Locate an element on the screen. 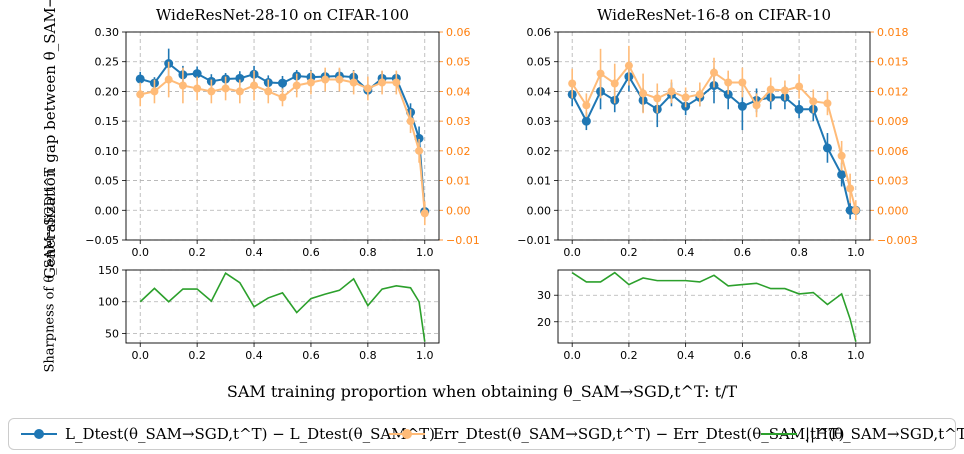  axes-frame is located at coordinates (282, 306).